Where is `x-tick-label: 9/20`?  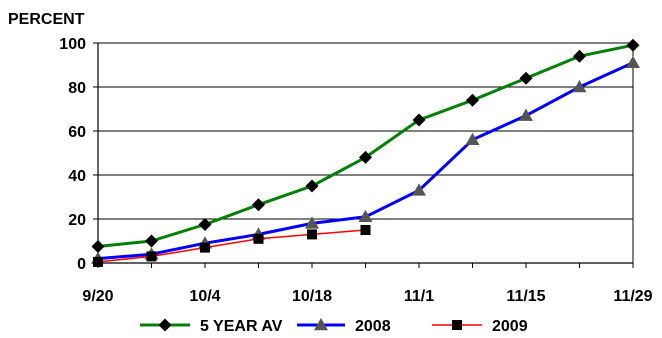
x-tick-label: 9/20 is located at coordinates (97, 296).